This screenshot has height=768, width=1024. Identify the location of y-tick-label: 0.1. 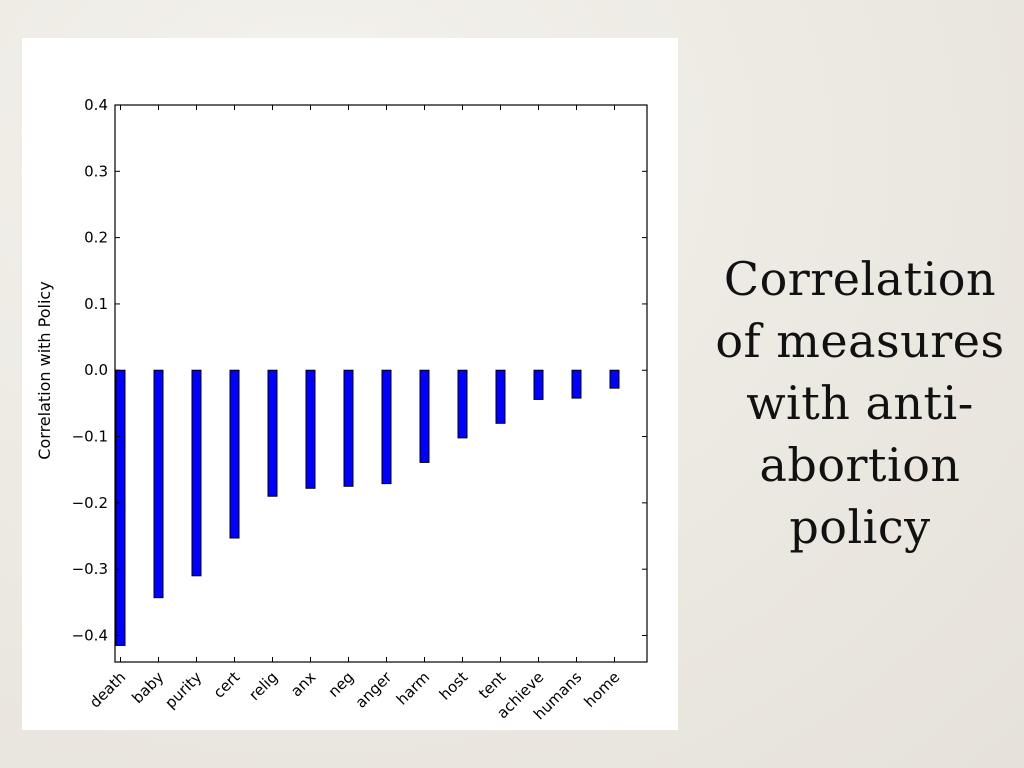
(96, 304).